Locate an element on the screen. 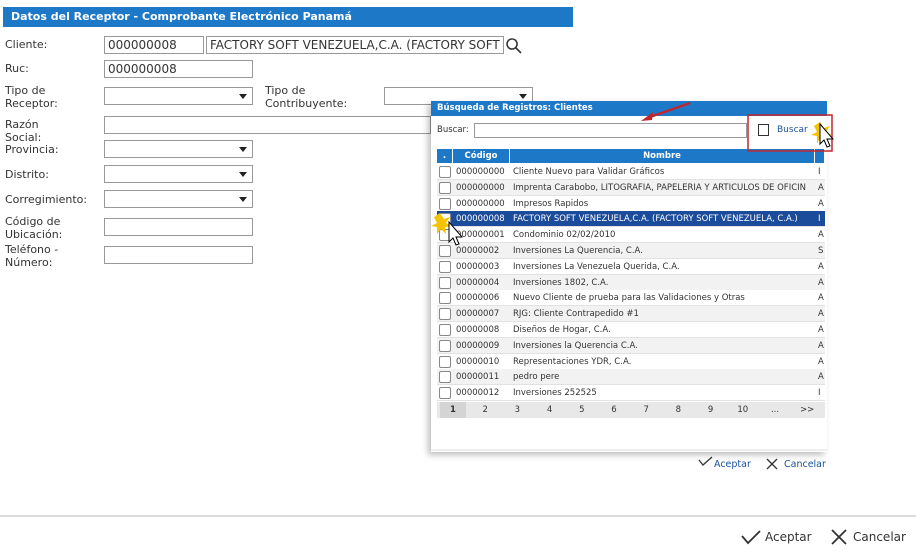 The width and height of the screenshot is (916, 556). cell-code: 00000004 is located at coordinates (478, 282).